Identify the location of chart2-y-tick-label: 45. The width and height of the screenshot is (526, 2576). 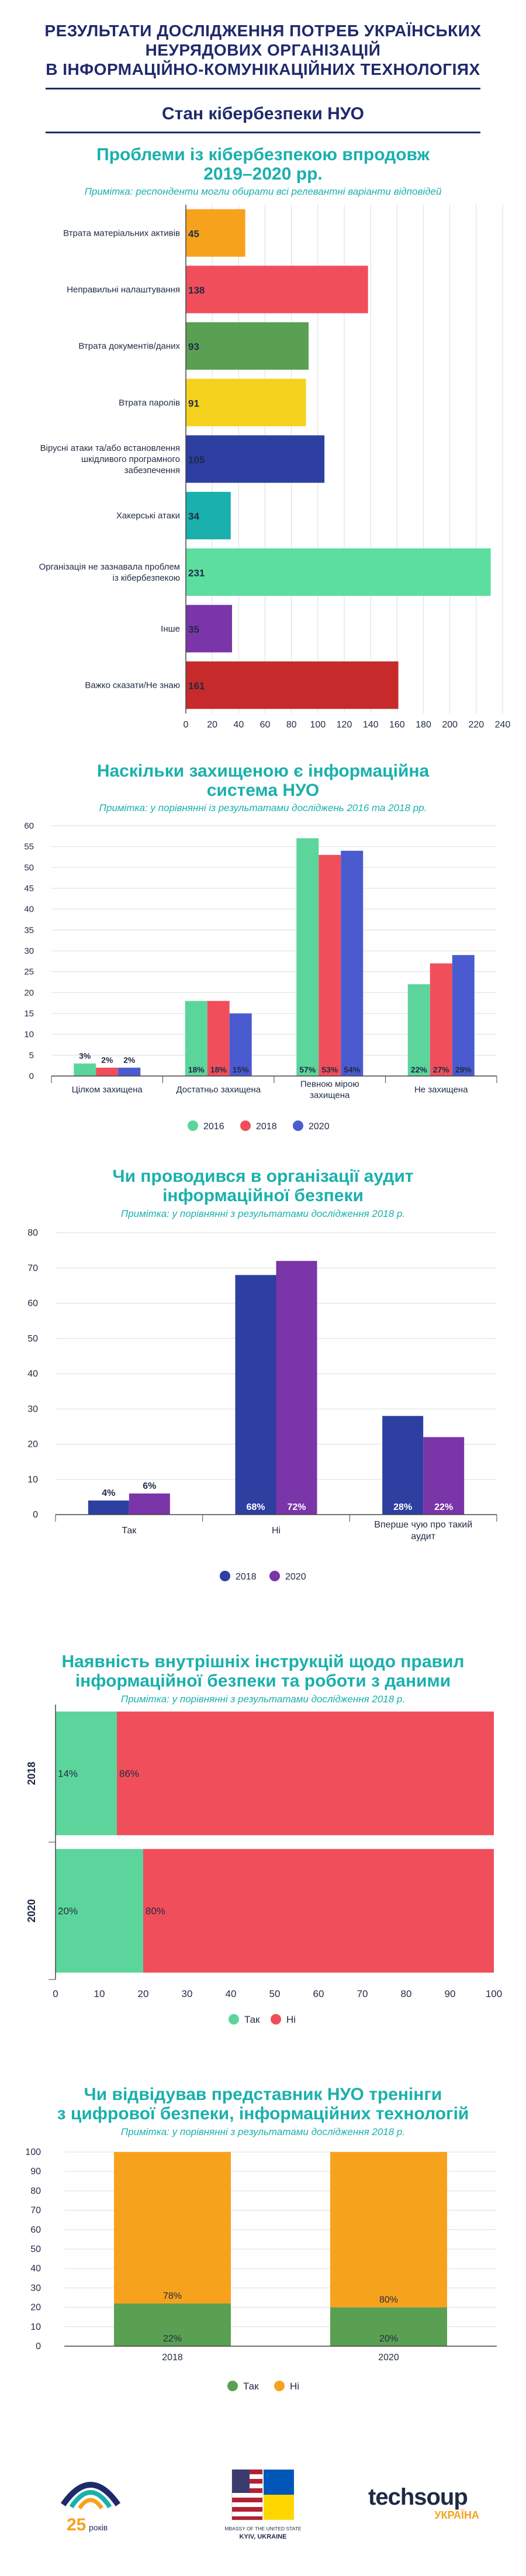
(29, 889).